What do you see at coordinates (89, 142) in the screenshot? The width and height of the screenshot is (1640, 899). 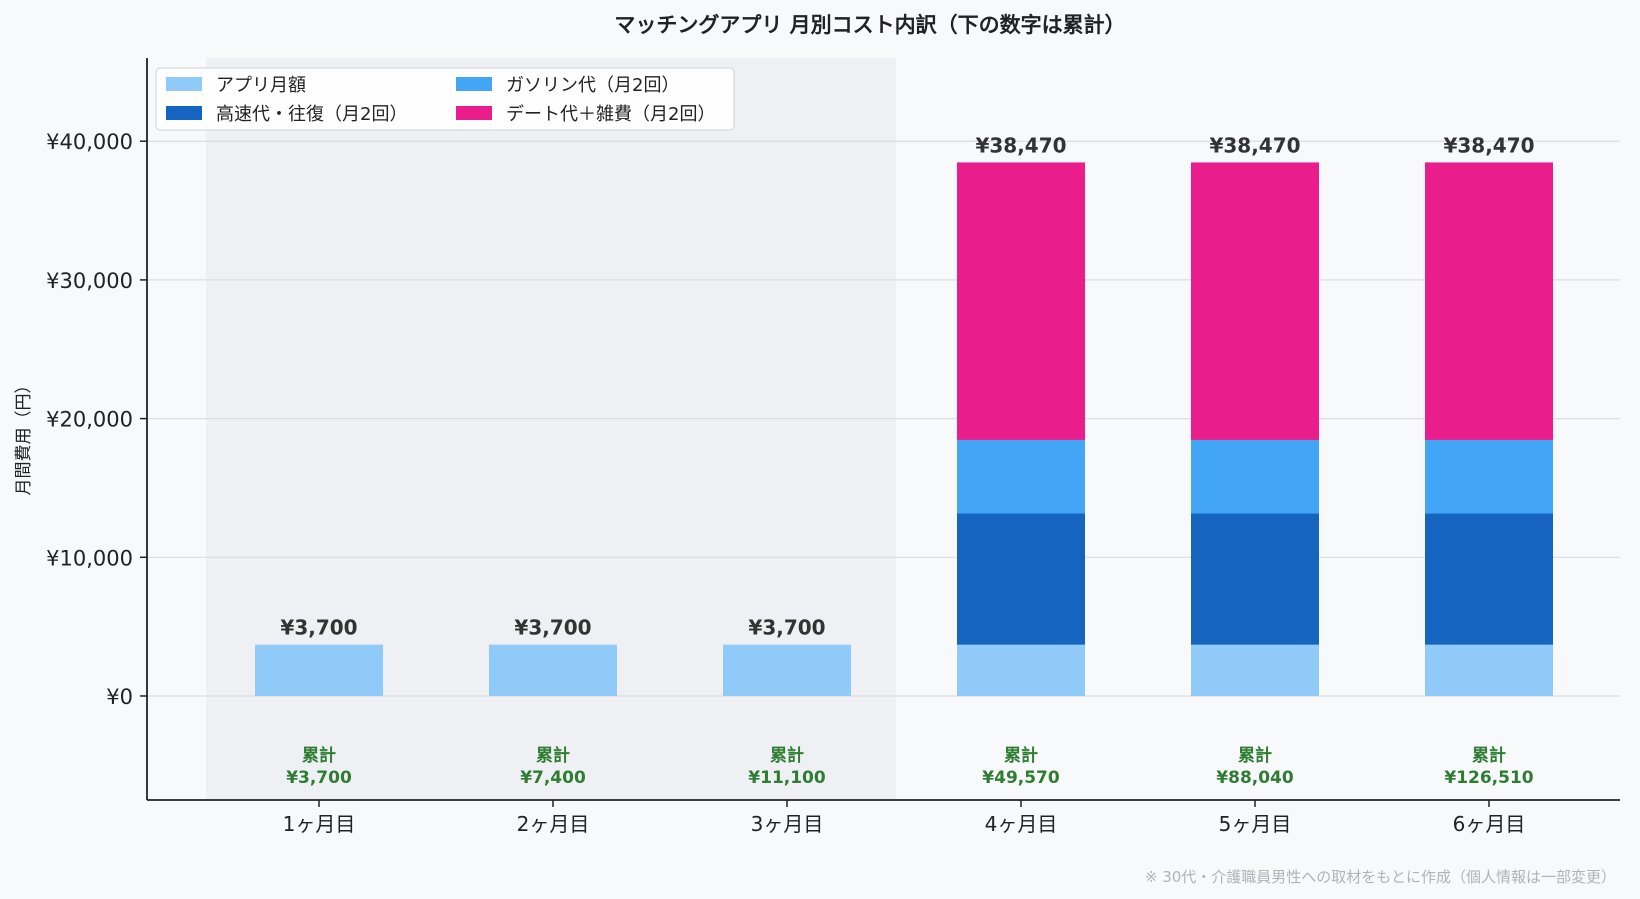 I see `y-tick-label: ¥40,000` at bounding box center [89, 142].